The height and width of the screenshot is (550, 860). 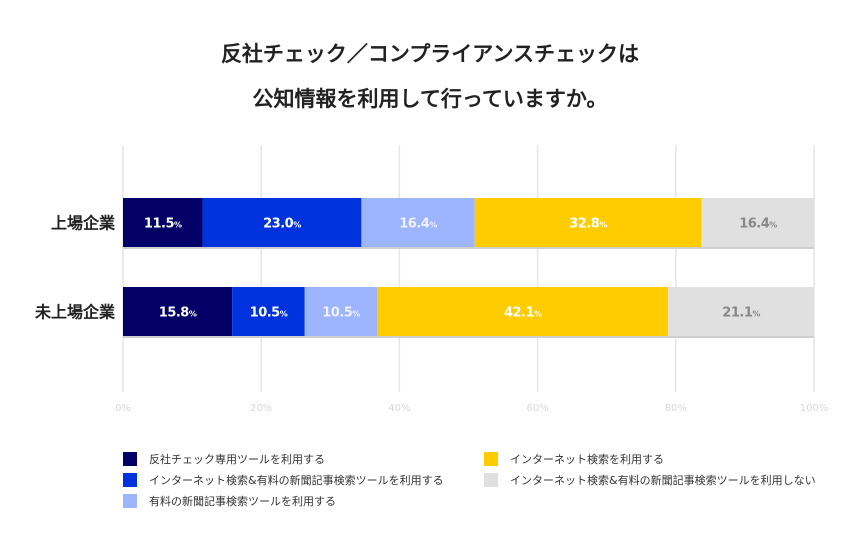 I want to click on data-label: 21.1%, so click(x=741, y=313).